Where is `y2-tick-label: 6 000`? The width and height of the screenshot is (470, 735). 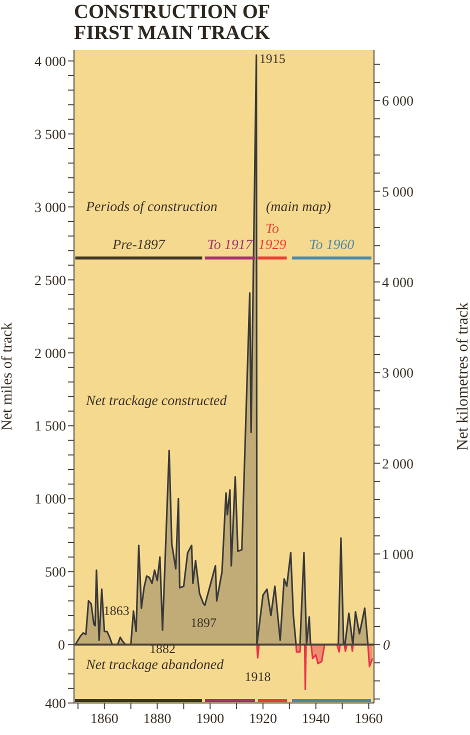 y2-tick-label: 6 000 is located at coordinates (398, 102).